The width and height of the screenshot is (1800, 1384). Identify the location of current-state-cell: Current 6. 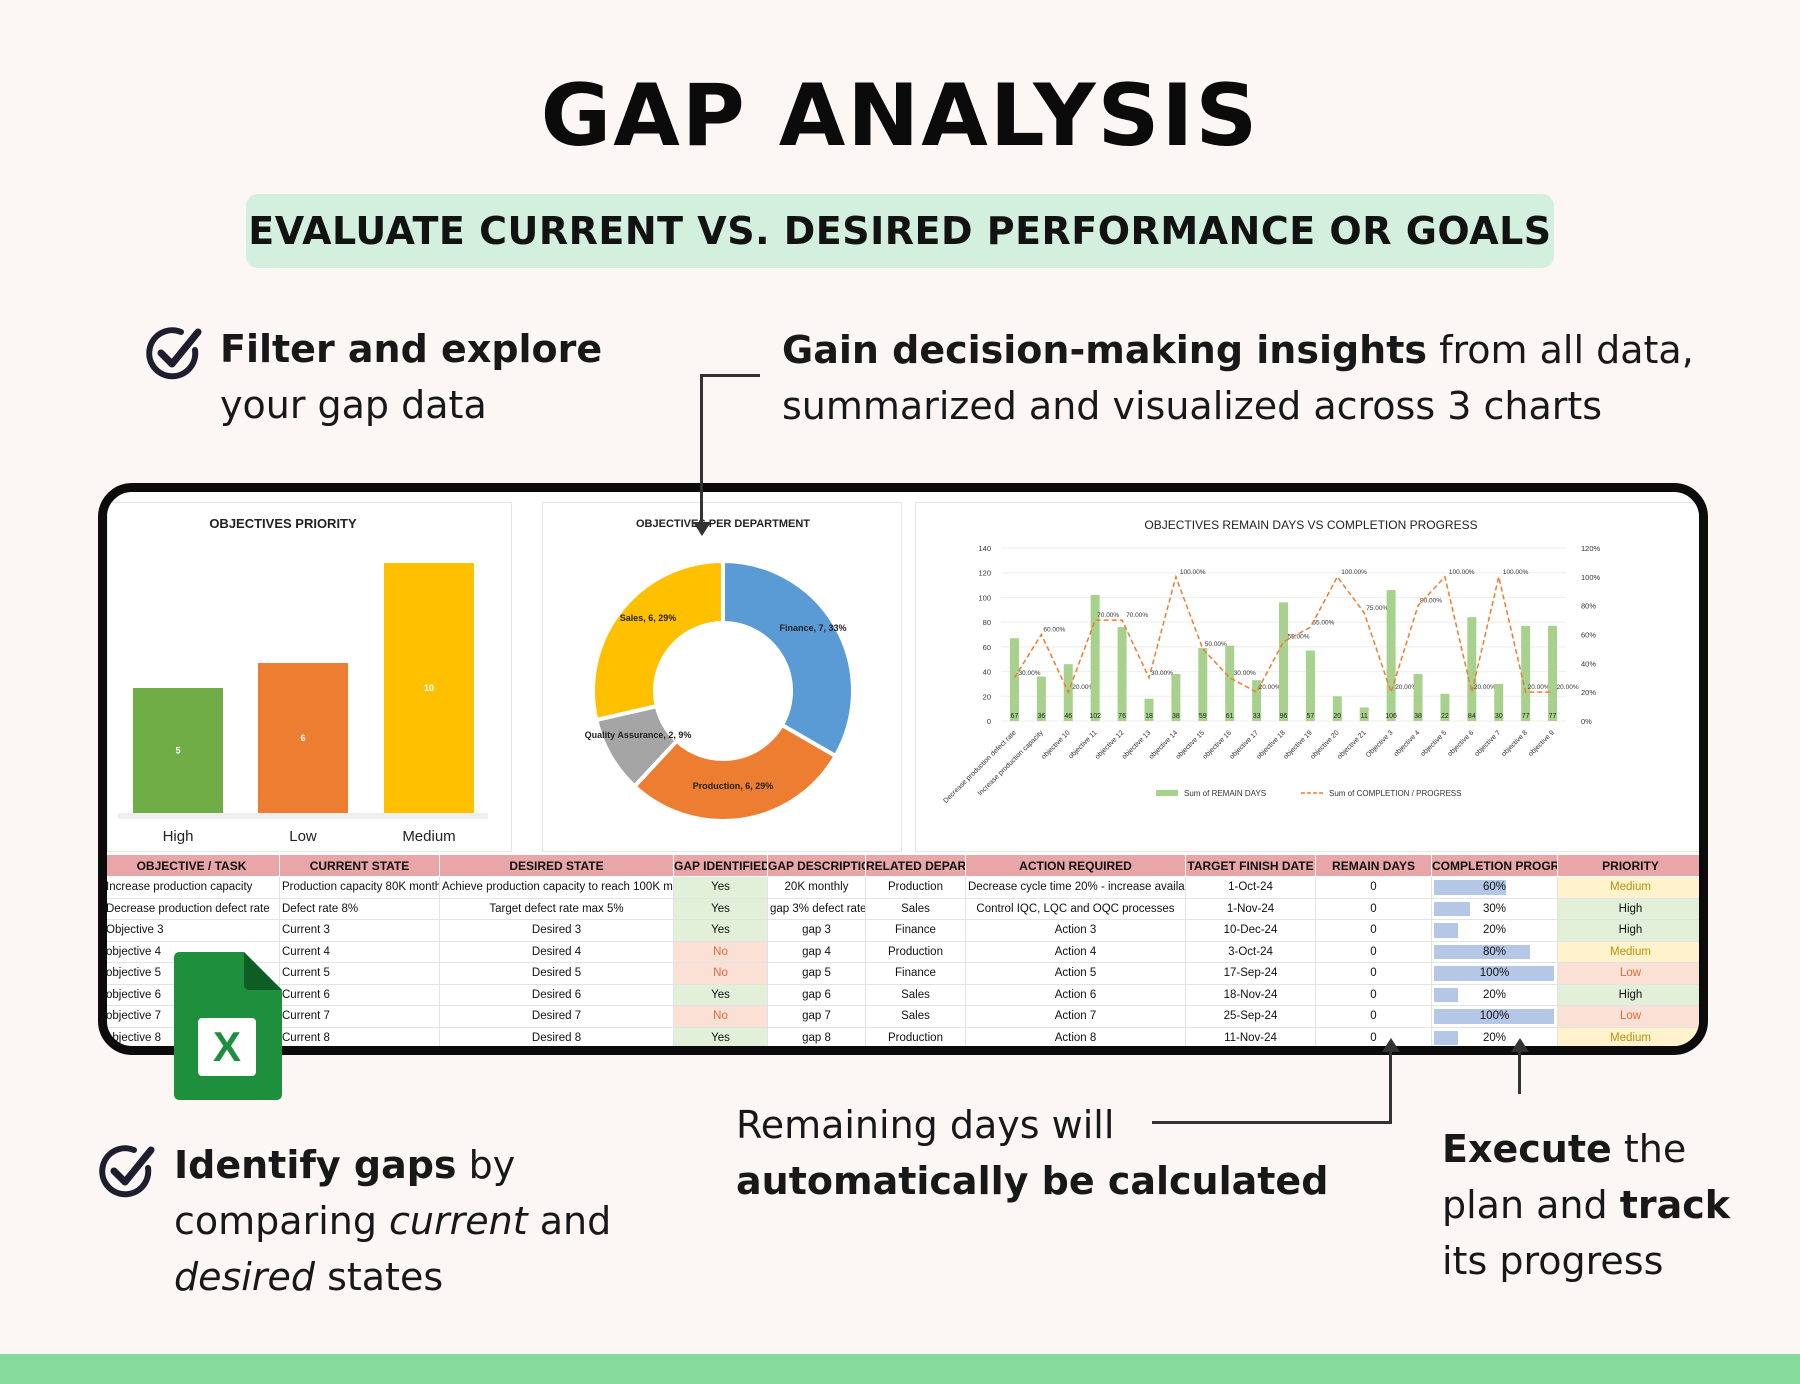
(359, 994).